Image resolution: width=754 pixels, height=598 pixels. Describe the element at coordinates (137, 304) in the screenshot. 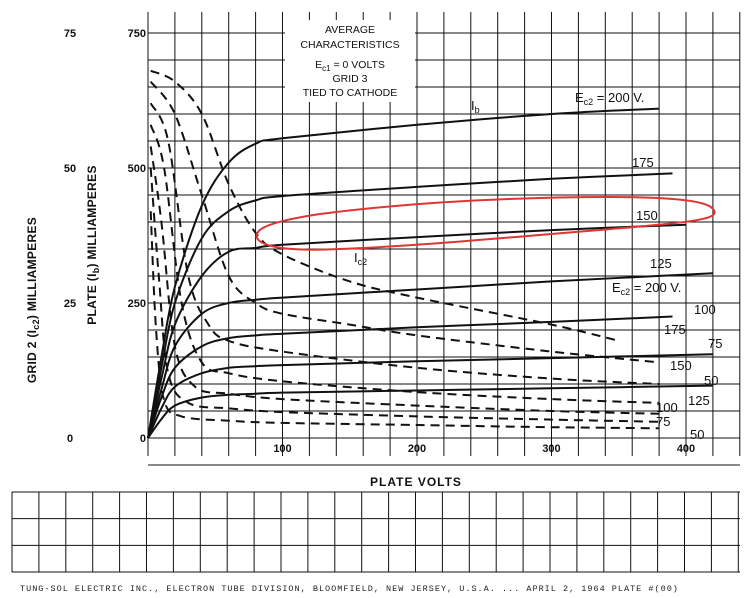

I see `plate-y-tick-label: 250` at that location.